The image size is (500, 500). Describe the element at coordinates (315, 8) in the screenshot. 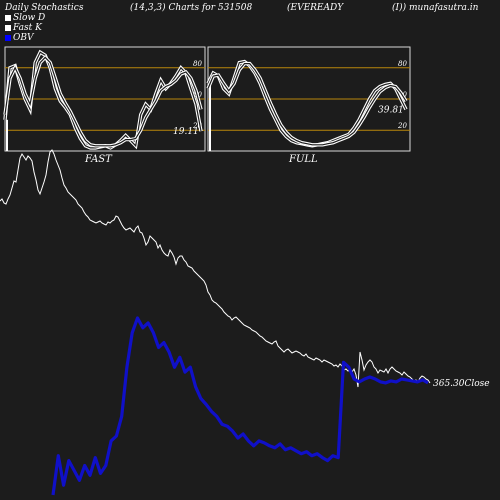

I see `chart-symbol: (EVEREADY` at that location.